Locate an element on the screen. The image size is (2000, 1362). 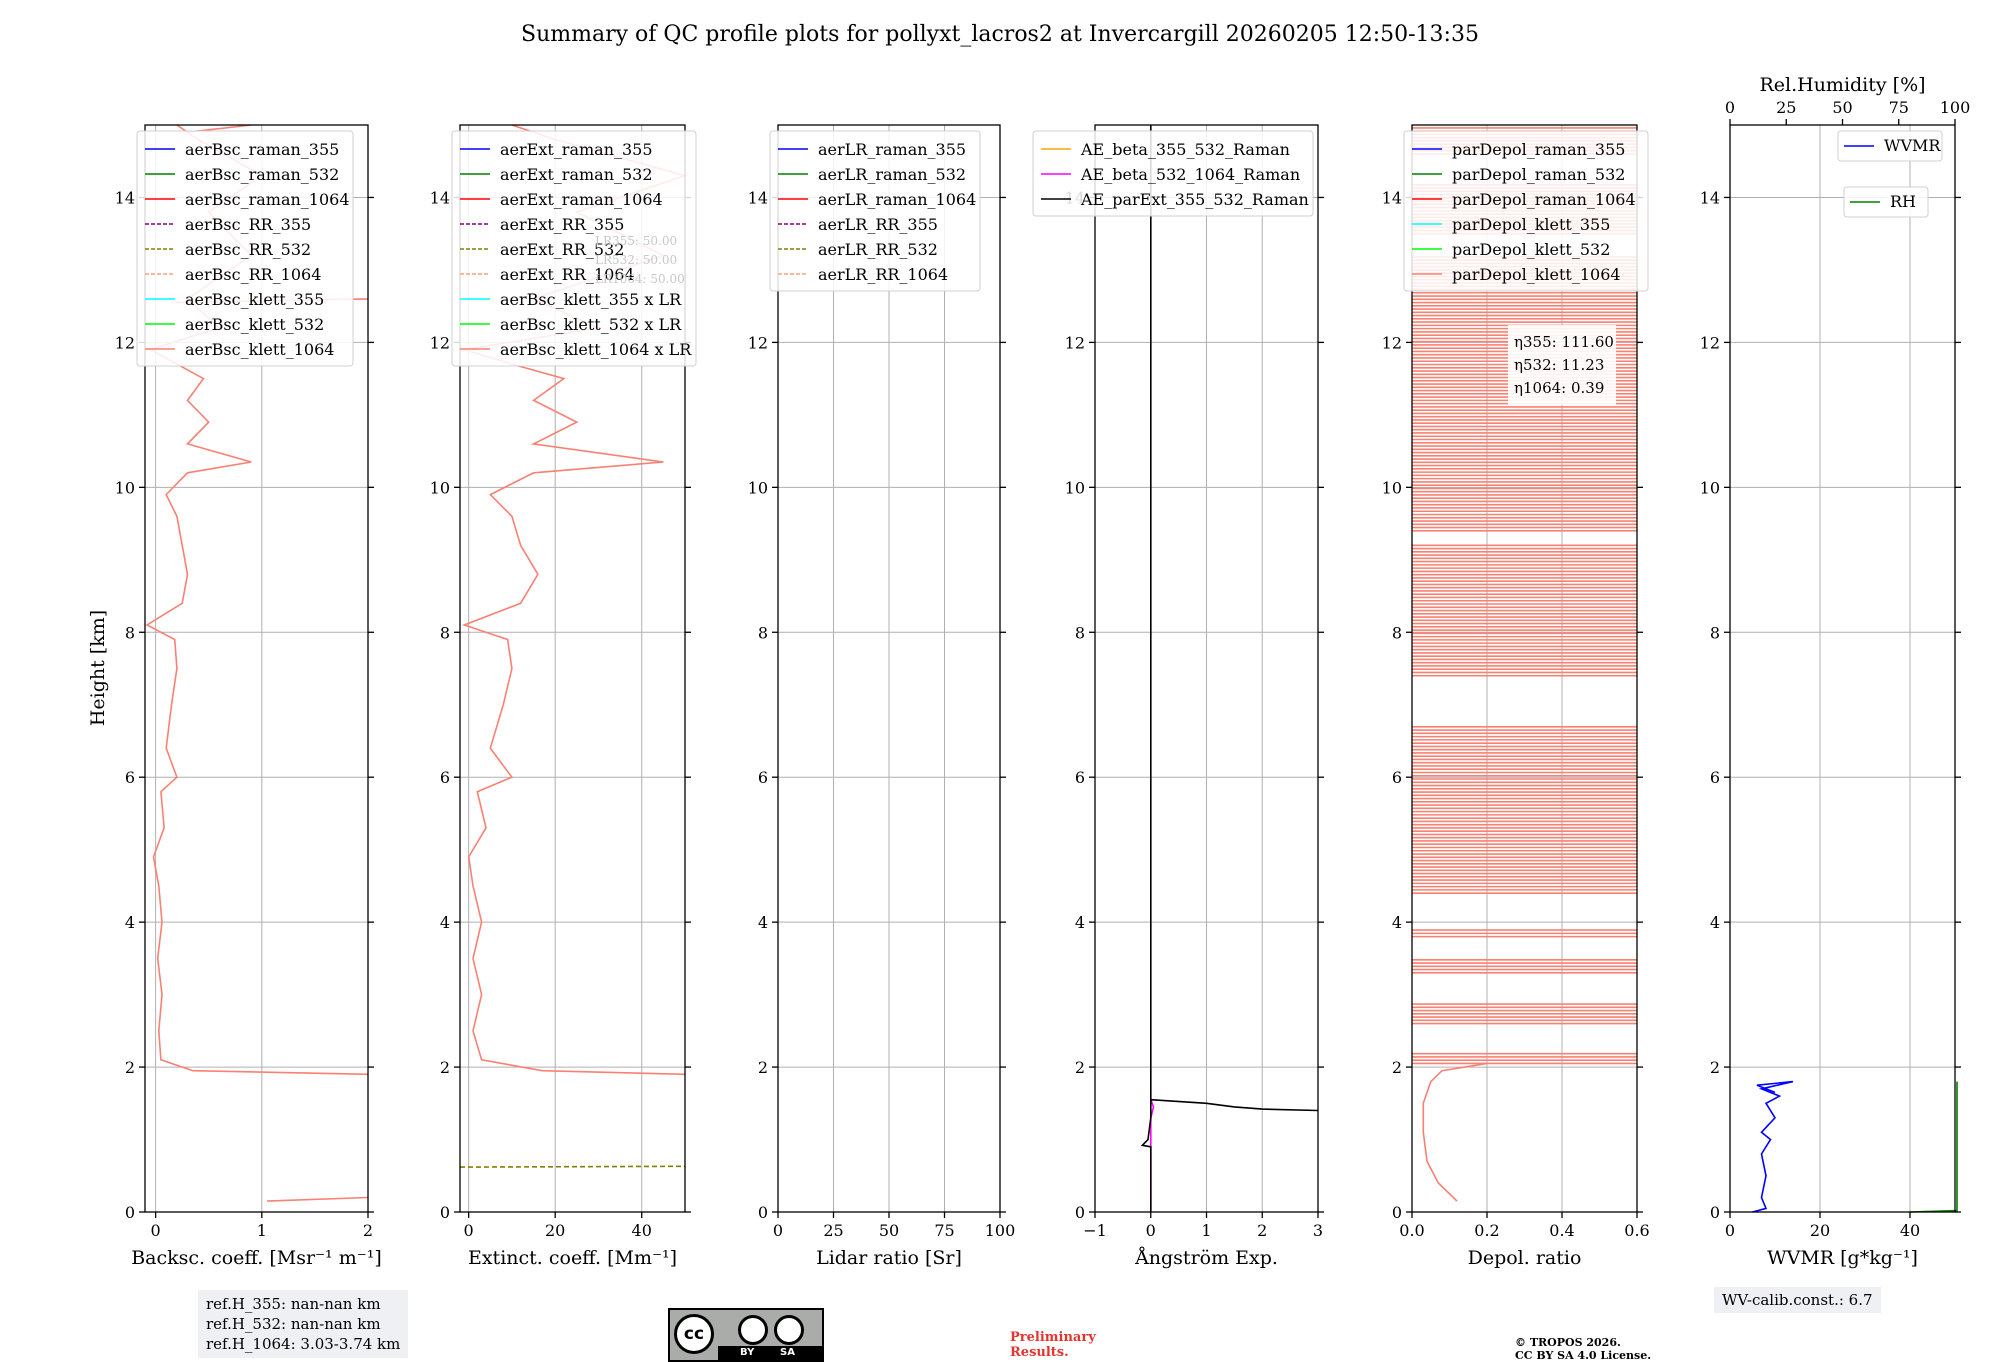
cc-license-badge: cc BY SA is located at coordinates (746, 1335).